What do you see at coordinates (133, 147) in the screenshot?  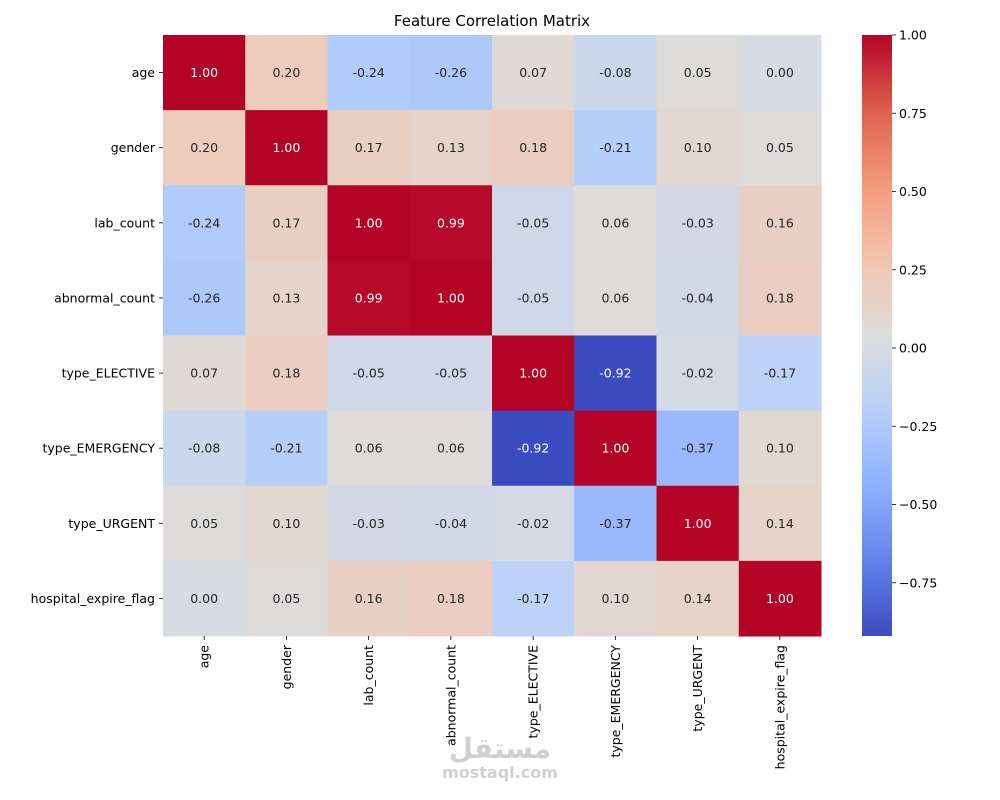 I see `y-tick-label: gender` at bounding box center [133, 147].